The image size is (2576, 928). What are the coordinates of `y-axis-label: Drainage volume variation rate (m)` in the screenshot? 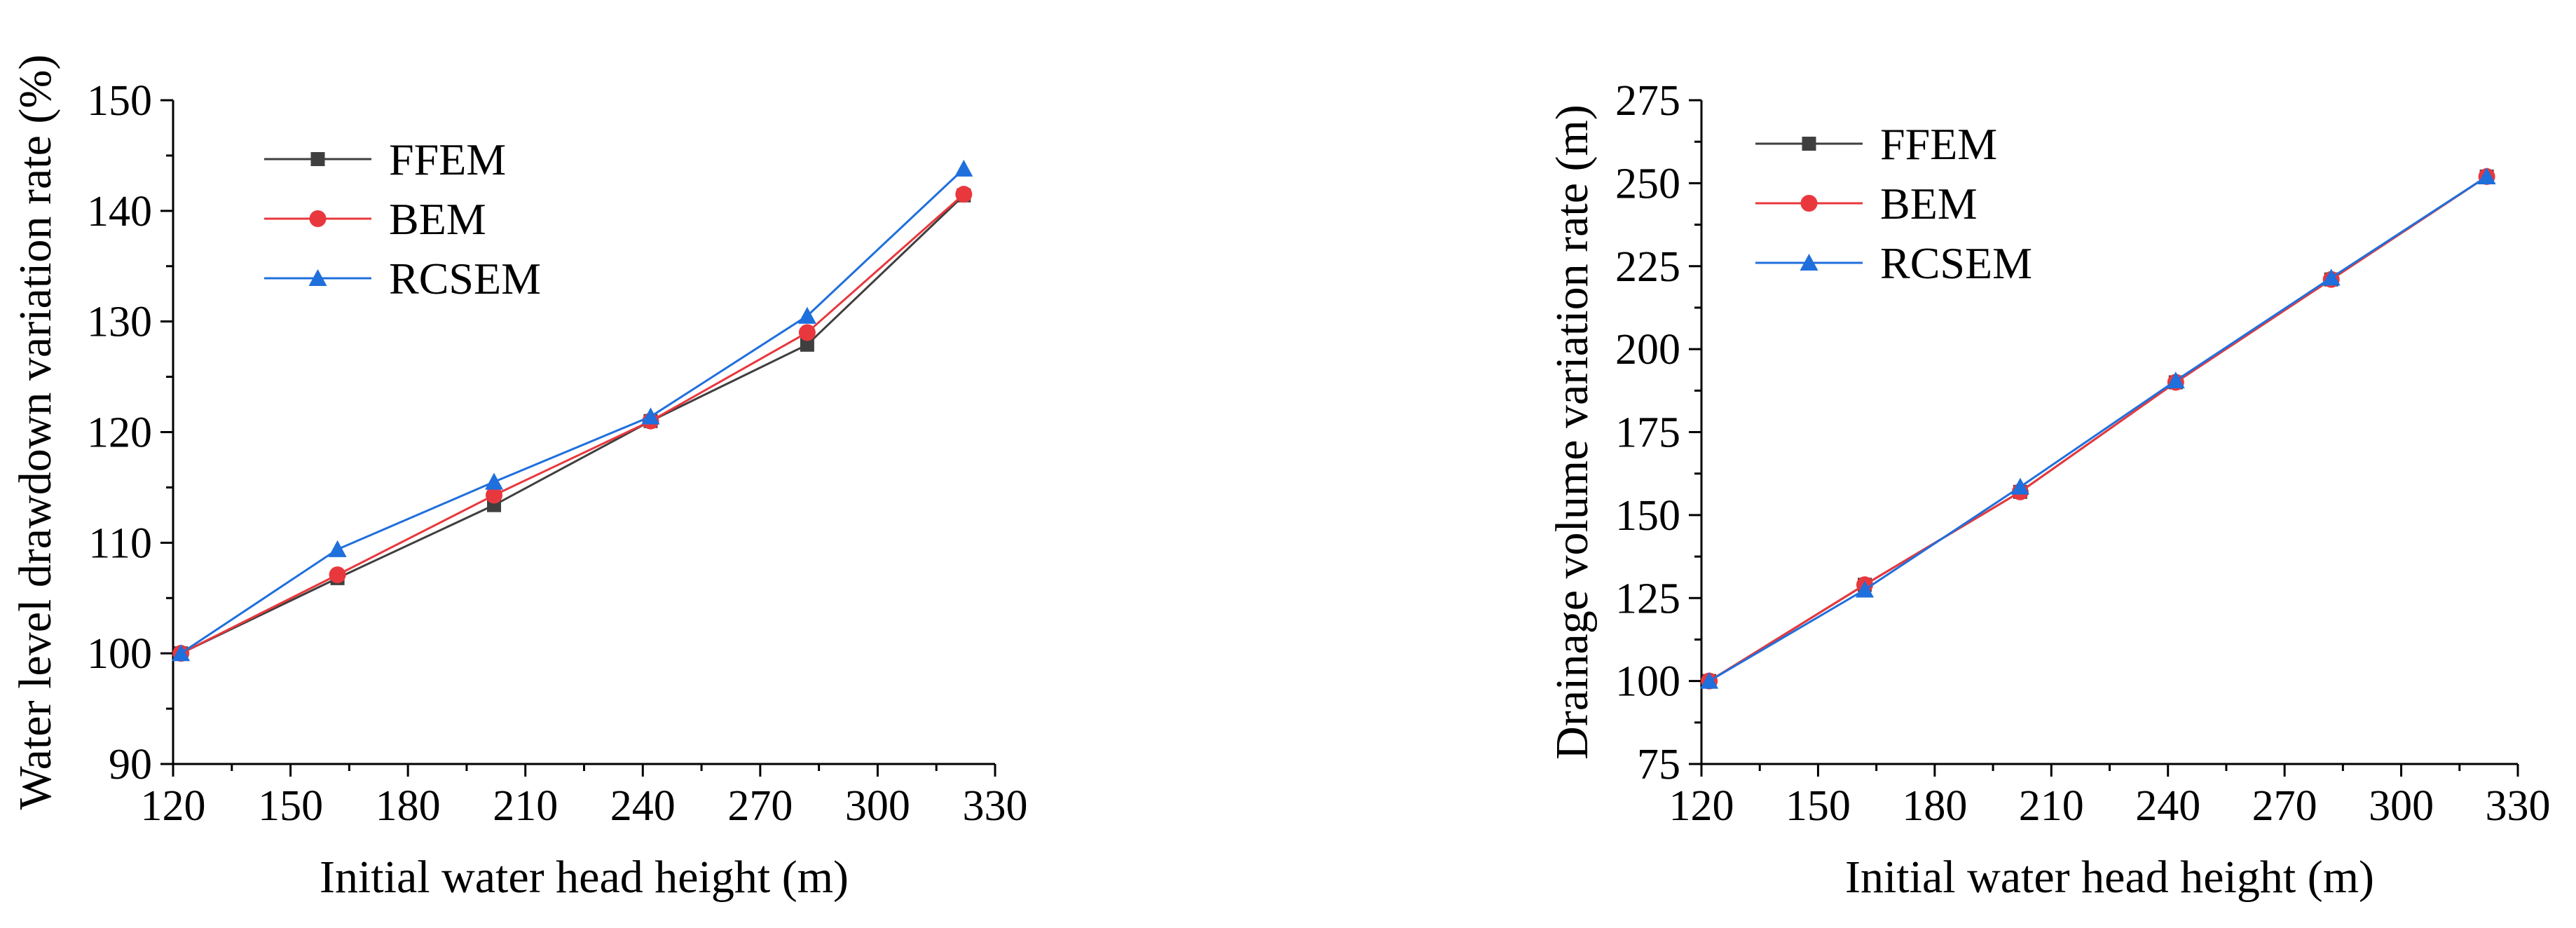 It's located at (1573, 432).